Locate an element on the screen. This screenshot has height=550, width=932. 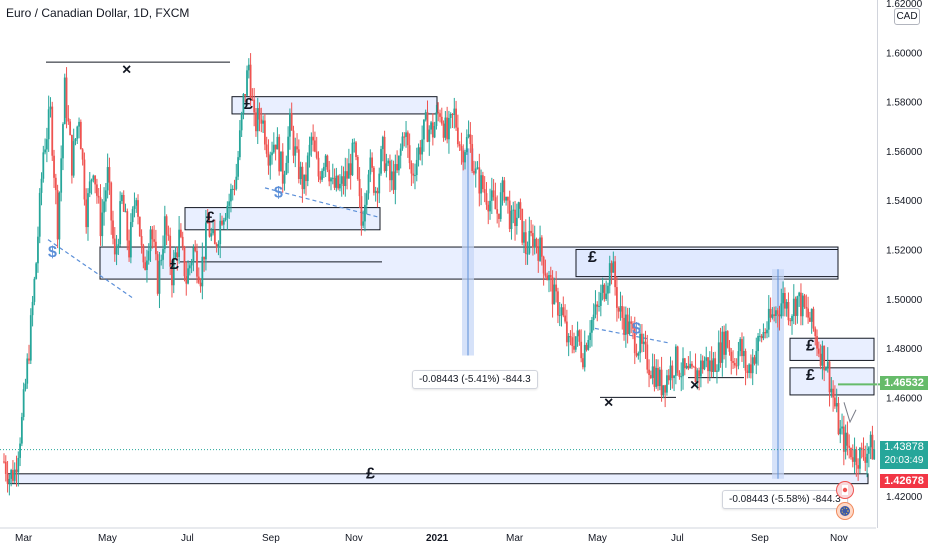
canada-flag-icon is located at coordinates (845, 490).